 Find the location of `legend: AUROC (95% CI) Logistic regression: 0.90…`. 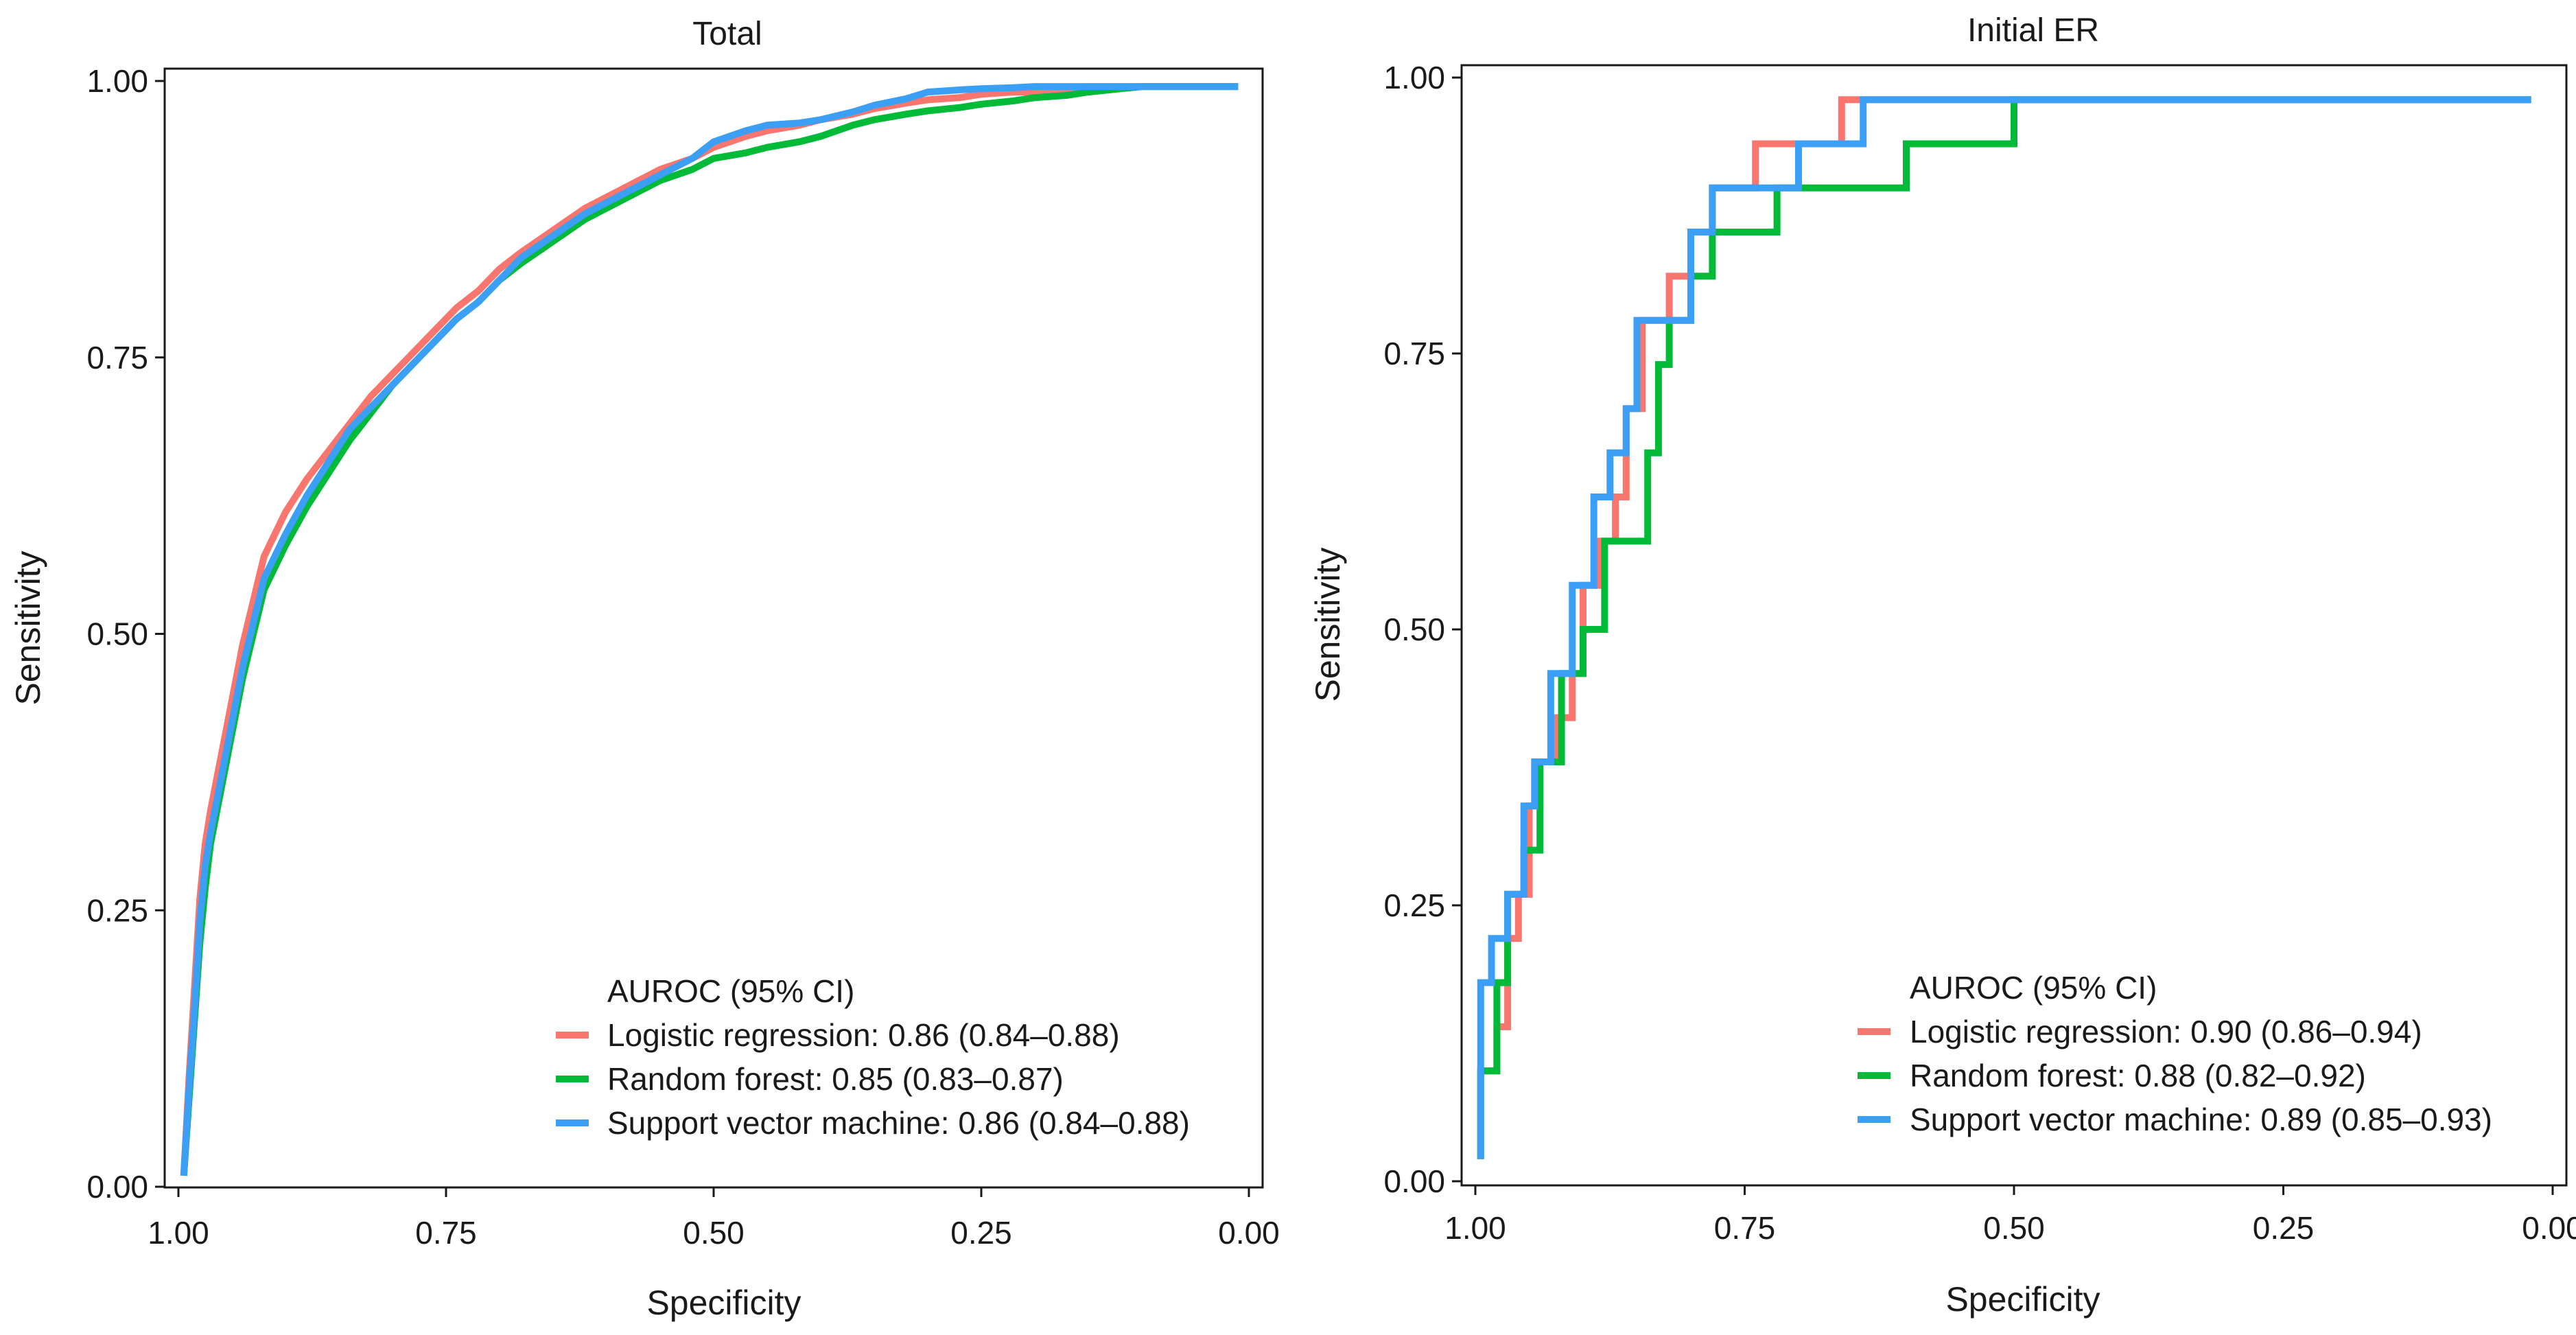

legend: AUROC (95% CI) Logistic regression: 0.90… is located at coordinates (2175, 1053).